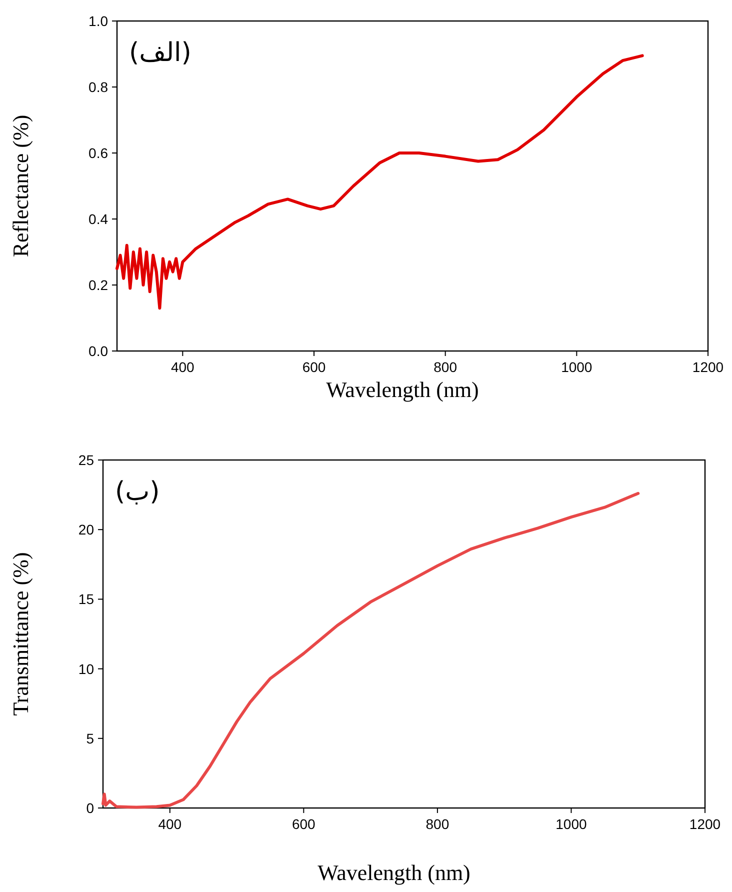 The width and height of the screenshot is (732, 892). Describe the element at coordinates (98, 87) in the screenshot. I see `y-tick-label: 0.8` at that location.